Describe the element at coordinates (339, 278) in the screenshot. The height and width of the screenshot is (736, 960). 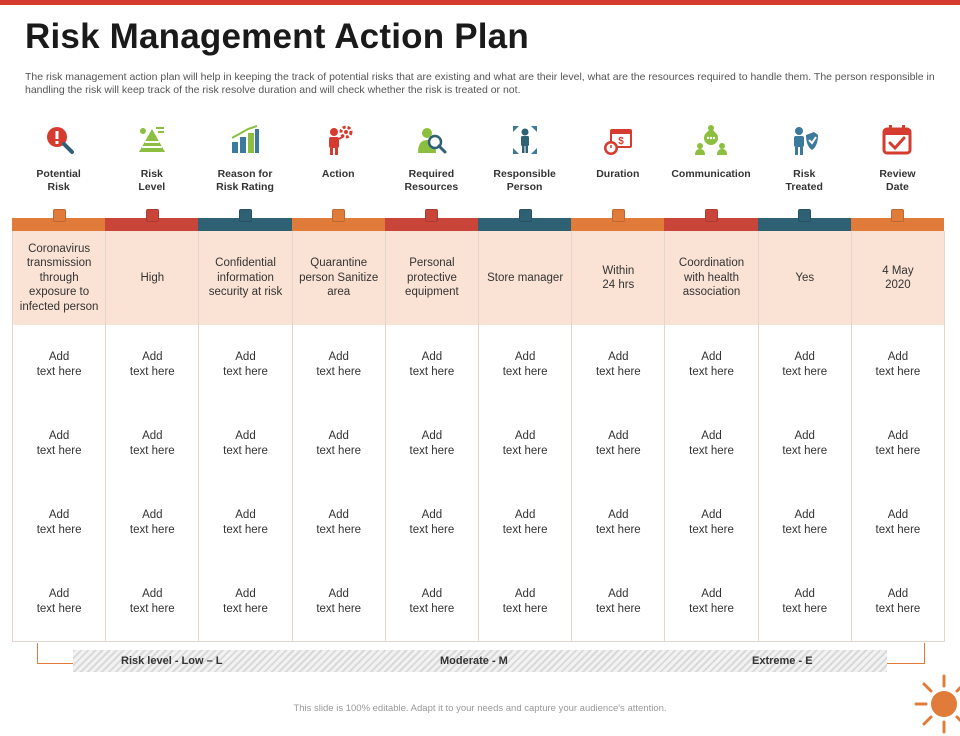
I see `table-cell: Quarantine person Sanitize area` at that location.